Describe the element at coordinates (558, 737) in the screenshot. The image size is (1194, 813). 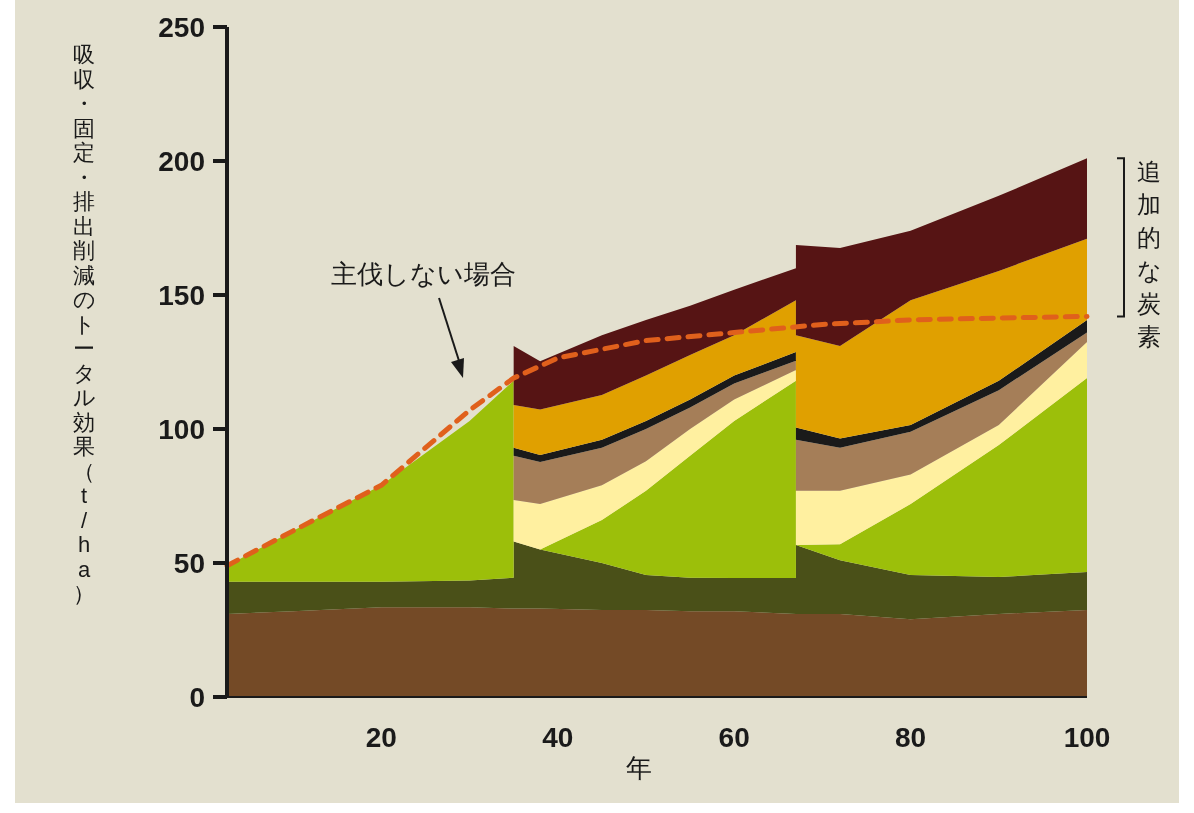
I see `x-tick-label: 40` at that location.